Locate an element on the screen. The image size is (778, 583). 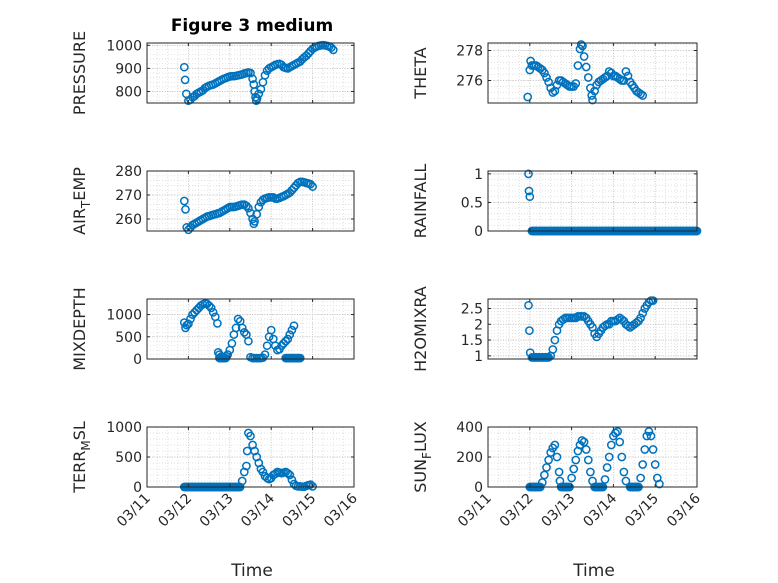
y-axis-label: THETA is located at coordinates (420, 73).